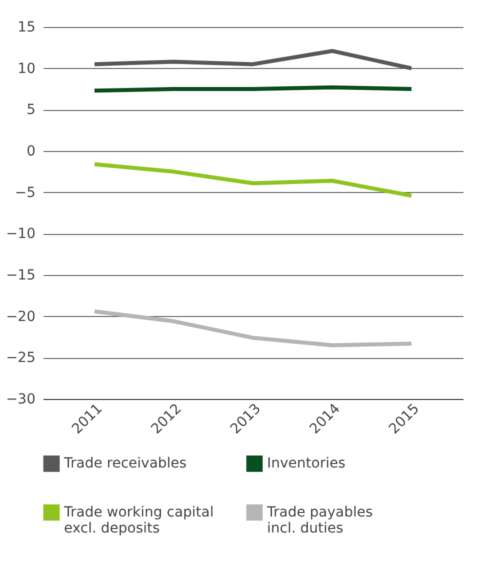  I want to click on y-tick-label: −30, so click(21, 400).